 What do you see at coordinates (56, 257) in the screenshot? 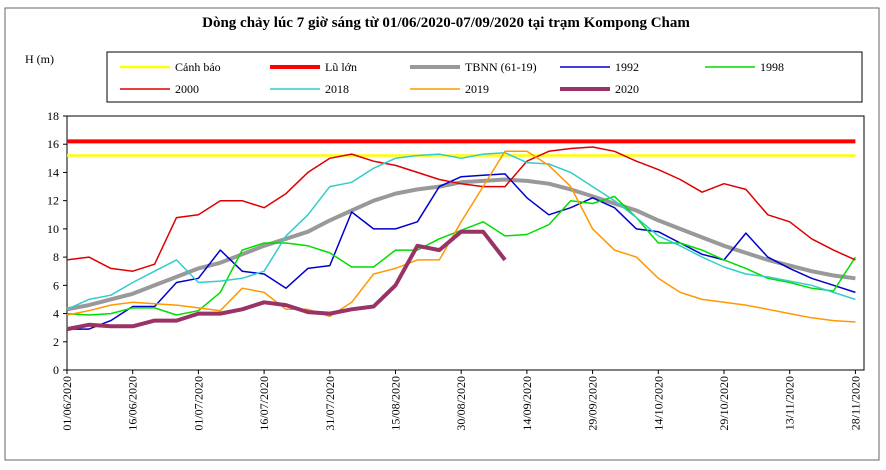
I see `y-tick-label: 8` at bounding box center [56, 257].